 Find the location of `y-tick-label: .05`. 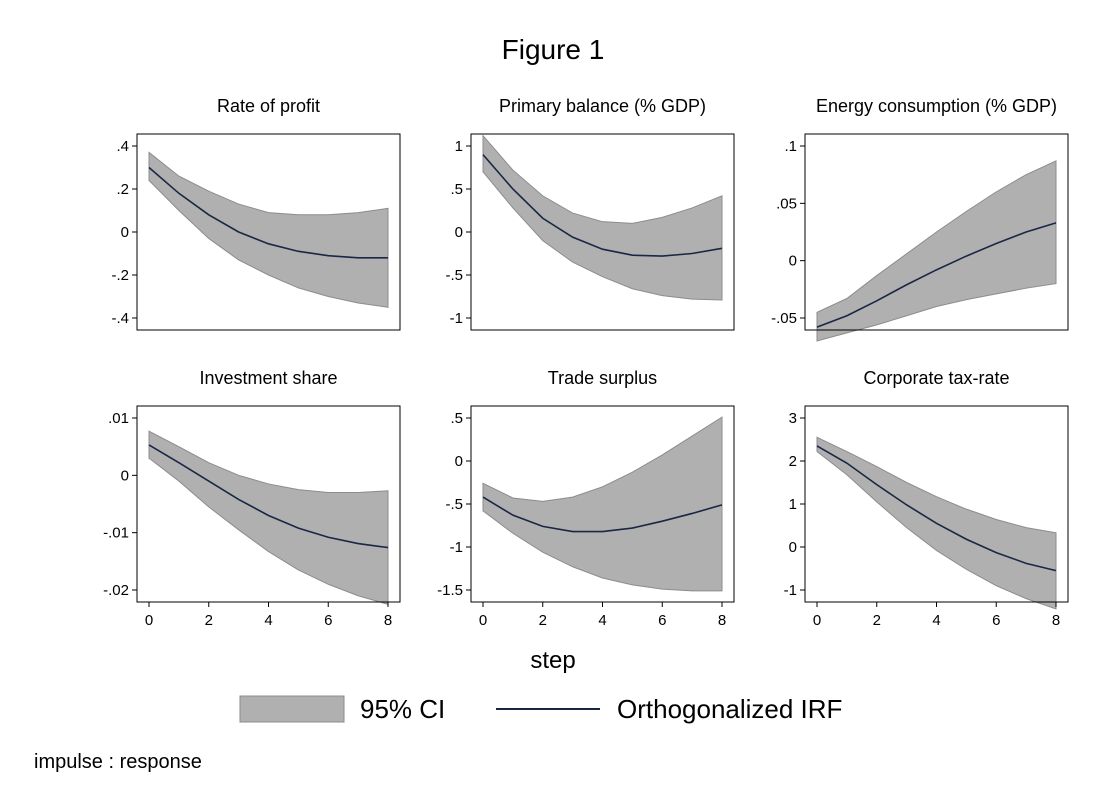

y-tick-label: .05 is located at coordinates (786, 203).